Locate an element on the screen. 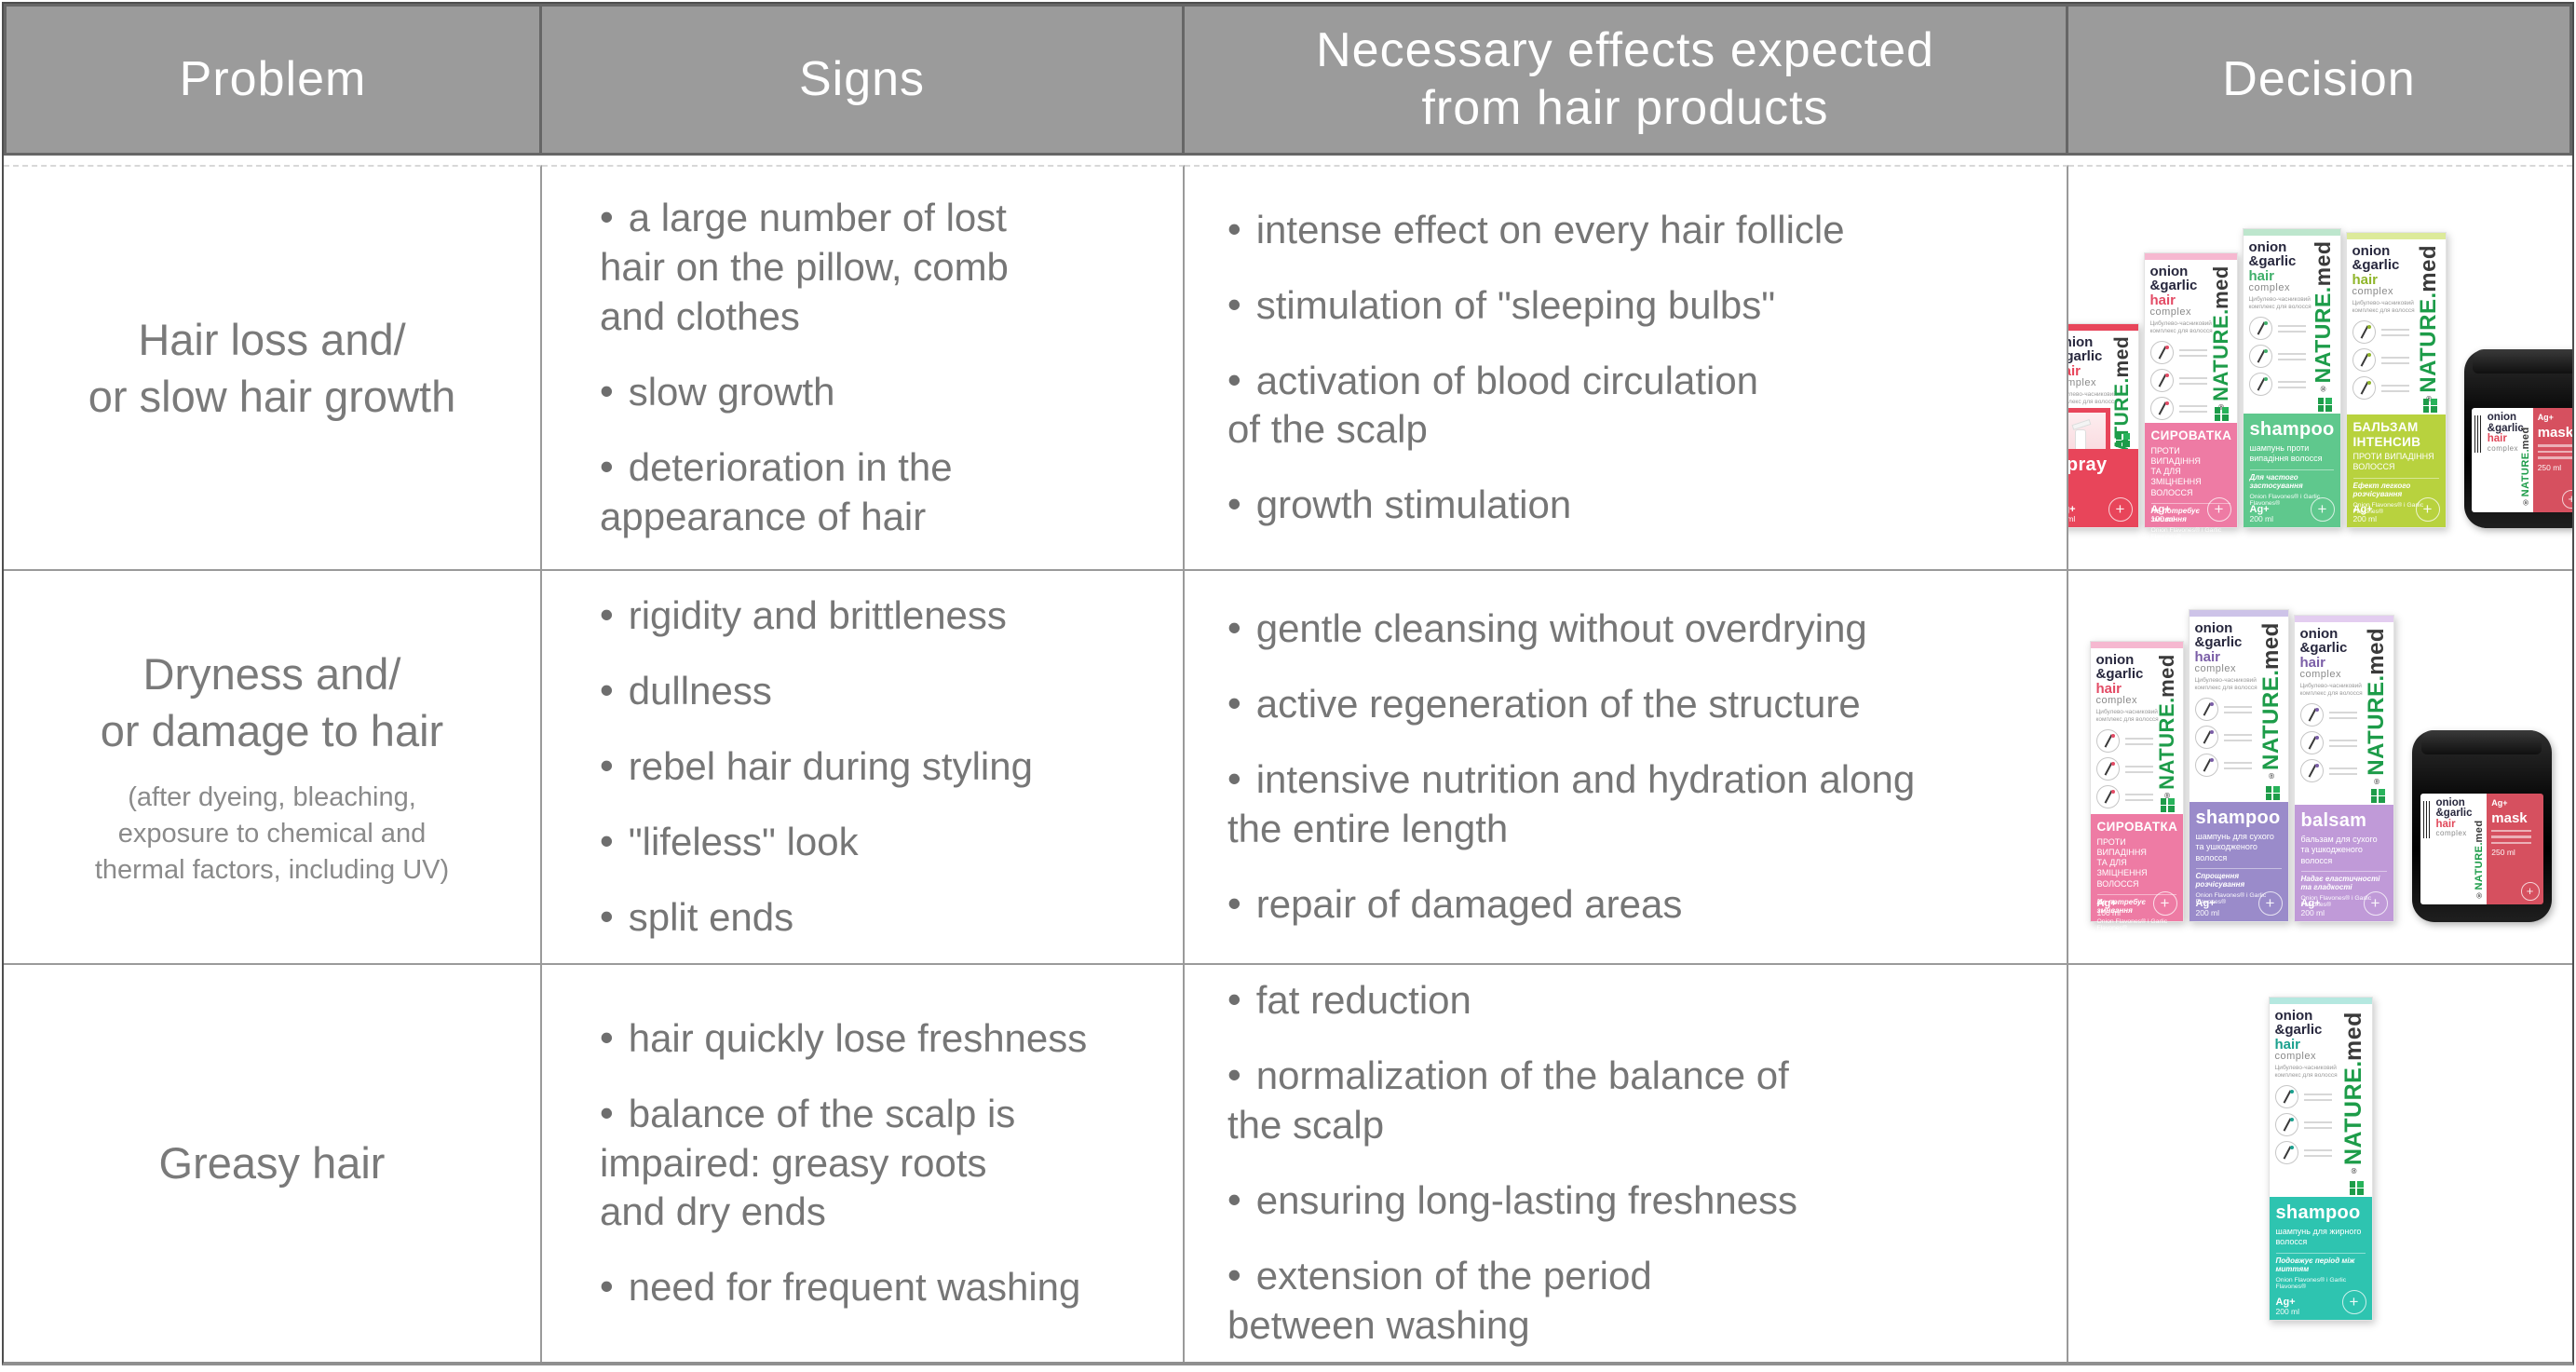  bullet-item: • active regeneration of the structure is located at coordinates (1633, 704).